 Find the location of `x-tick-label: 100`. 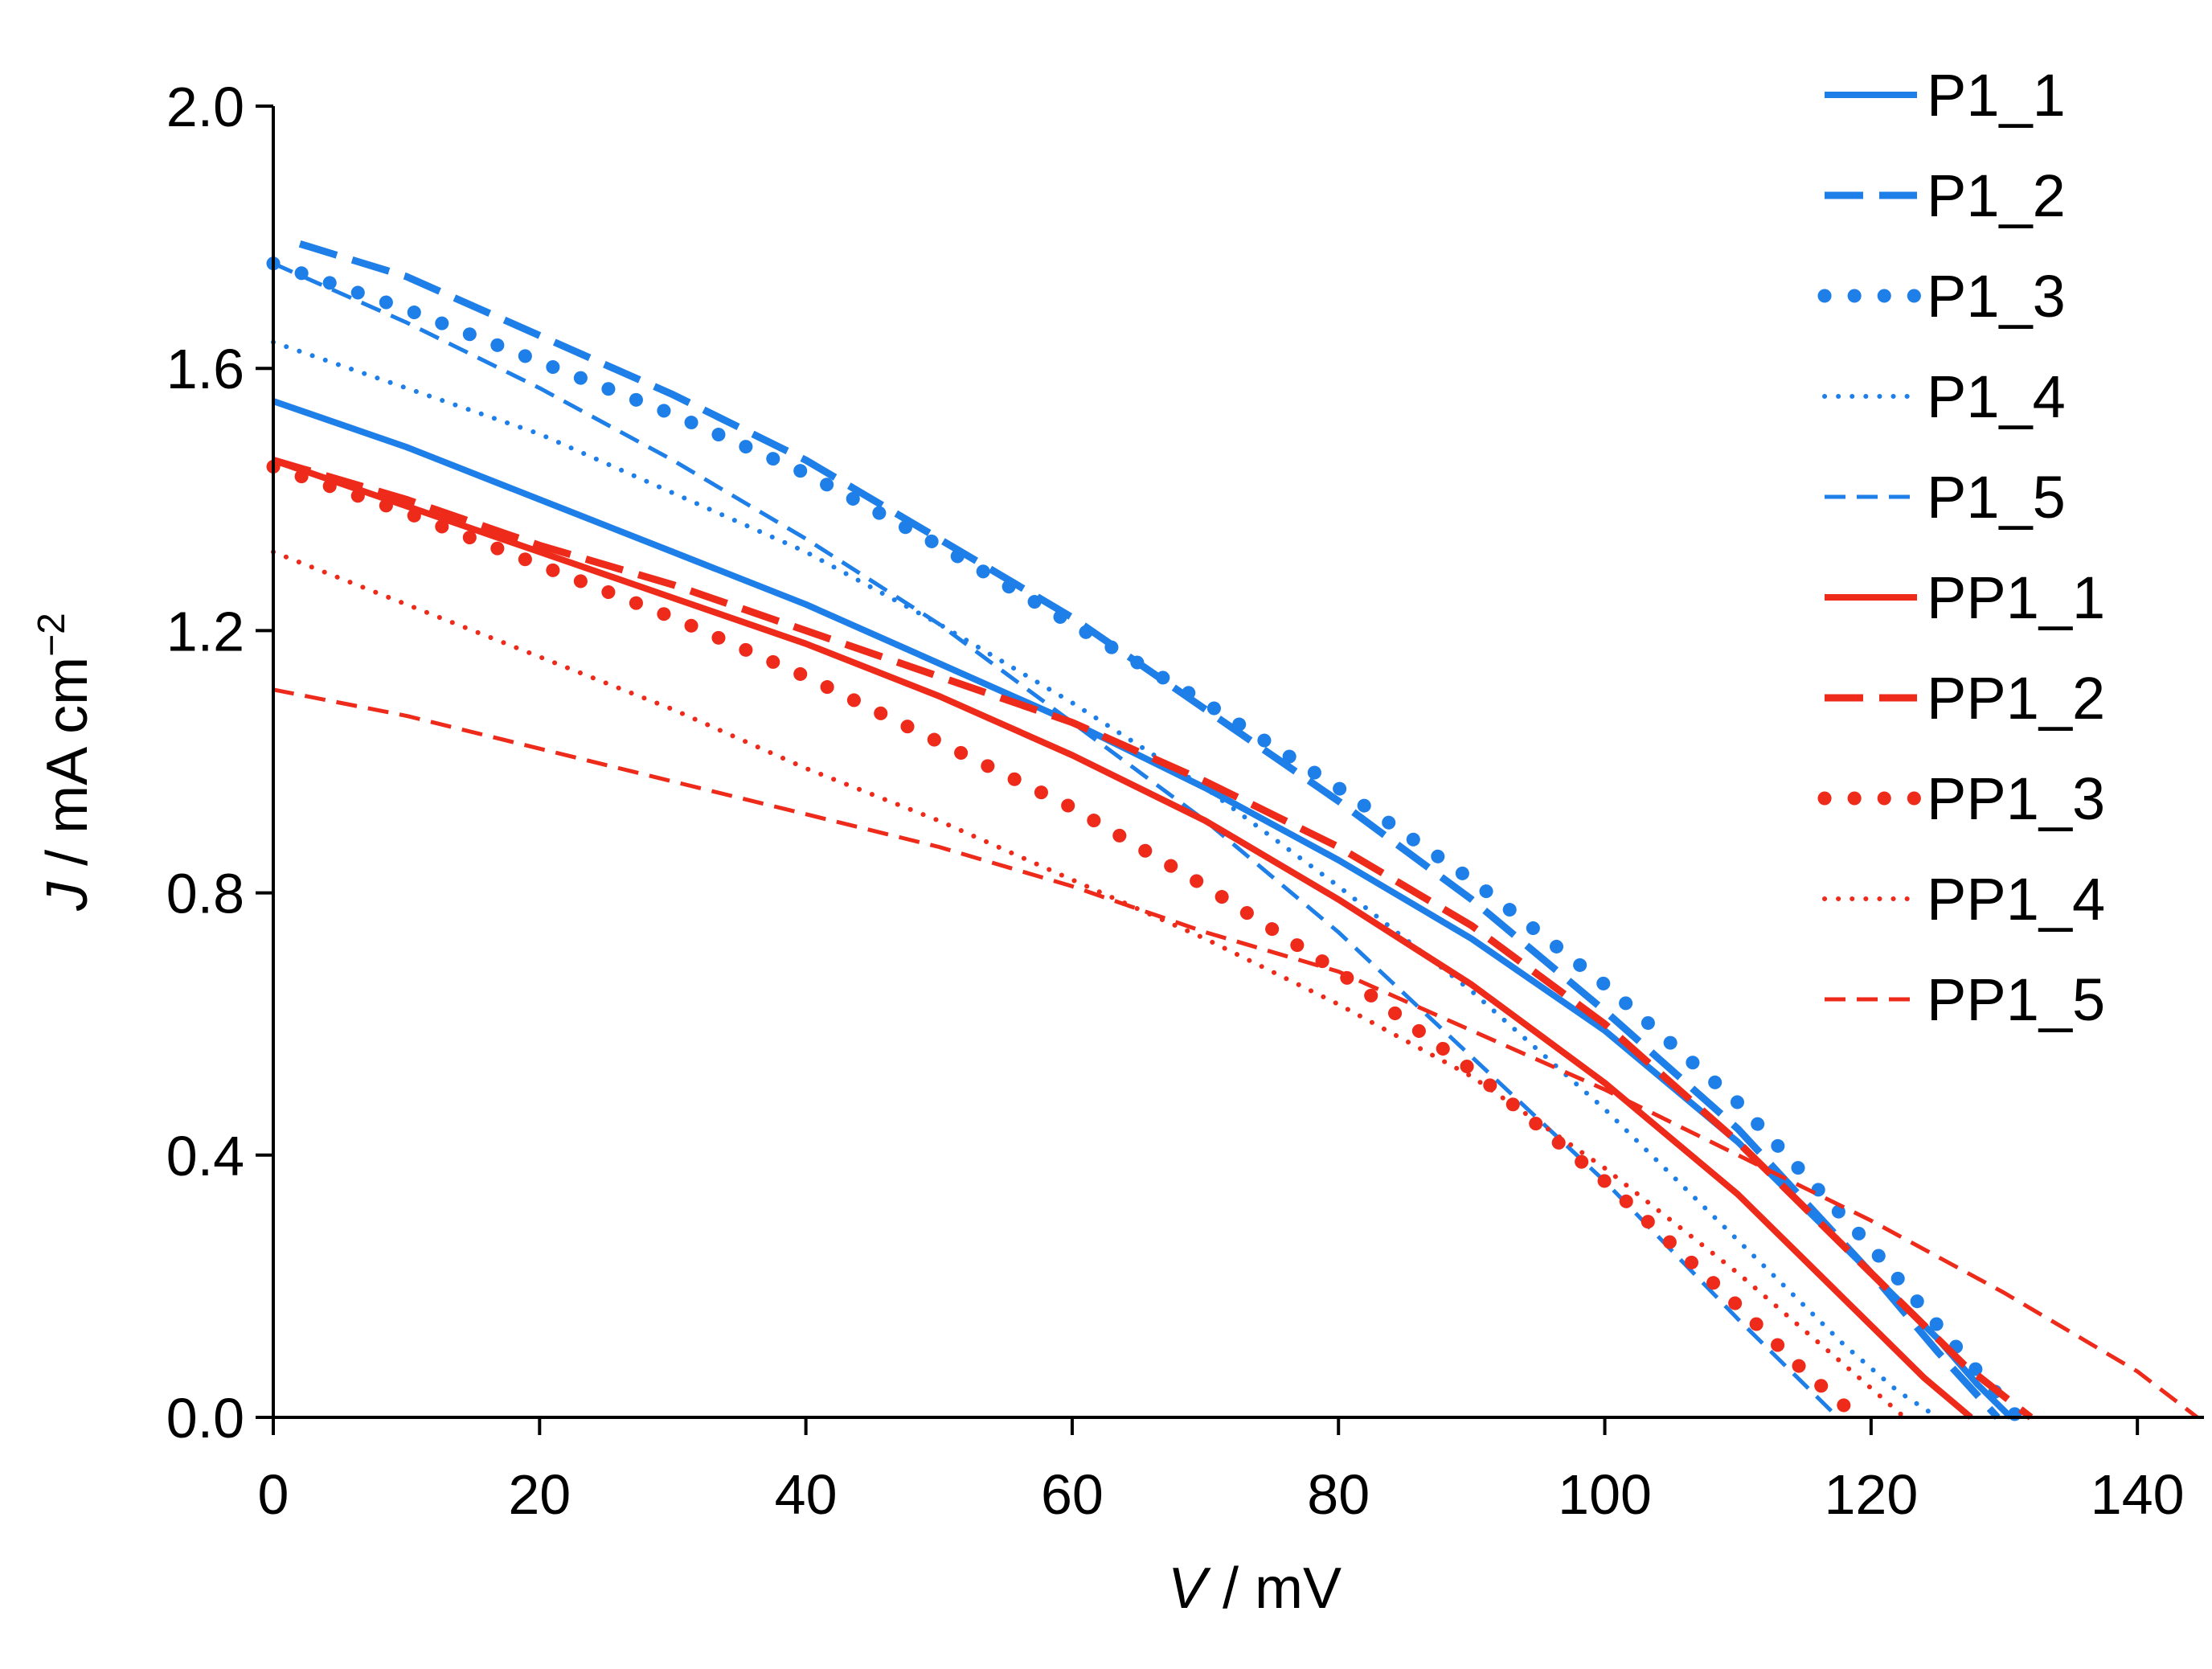

x-tick-label: 100 is located at coordinates (1605, 1495).